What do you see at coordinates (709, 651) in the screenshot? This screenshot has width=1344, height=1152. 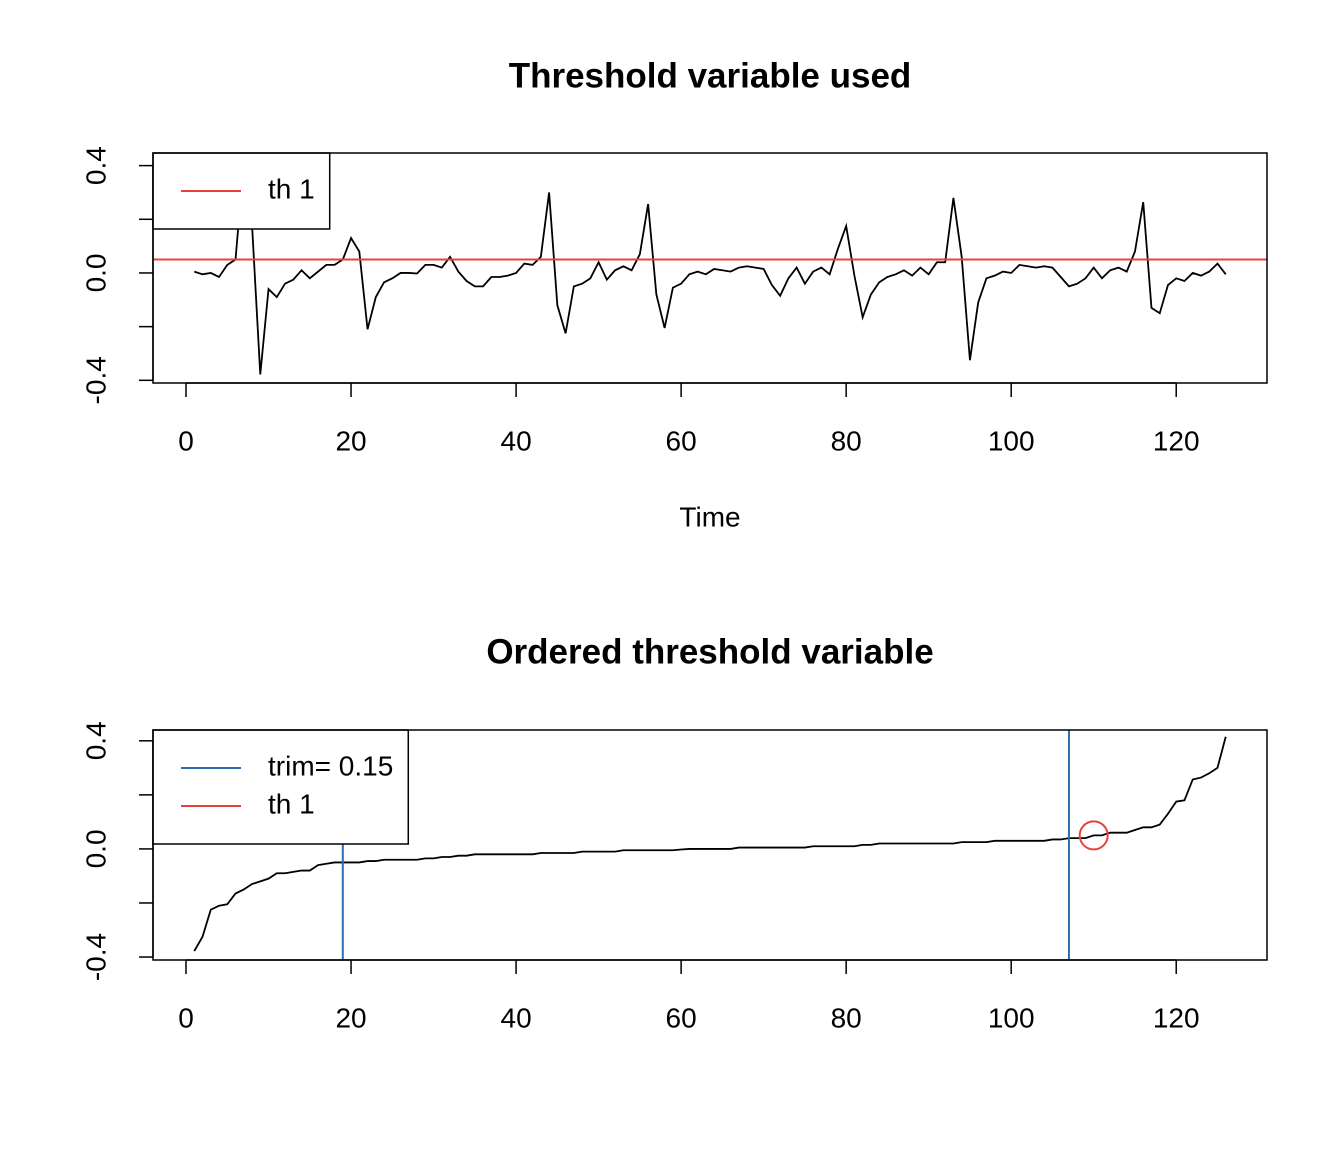 I see `chart-title: Ordered threshold variable` at bounding box center [709, 651].